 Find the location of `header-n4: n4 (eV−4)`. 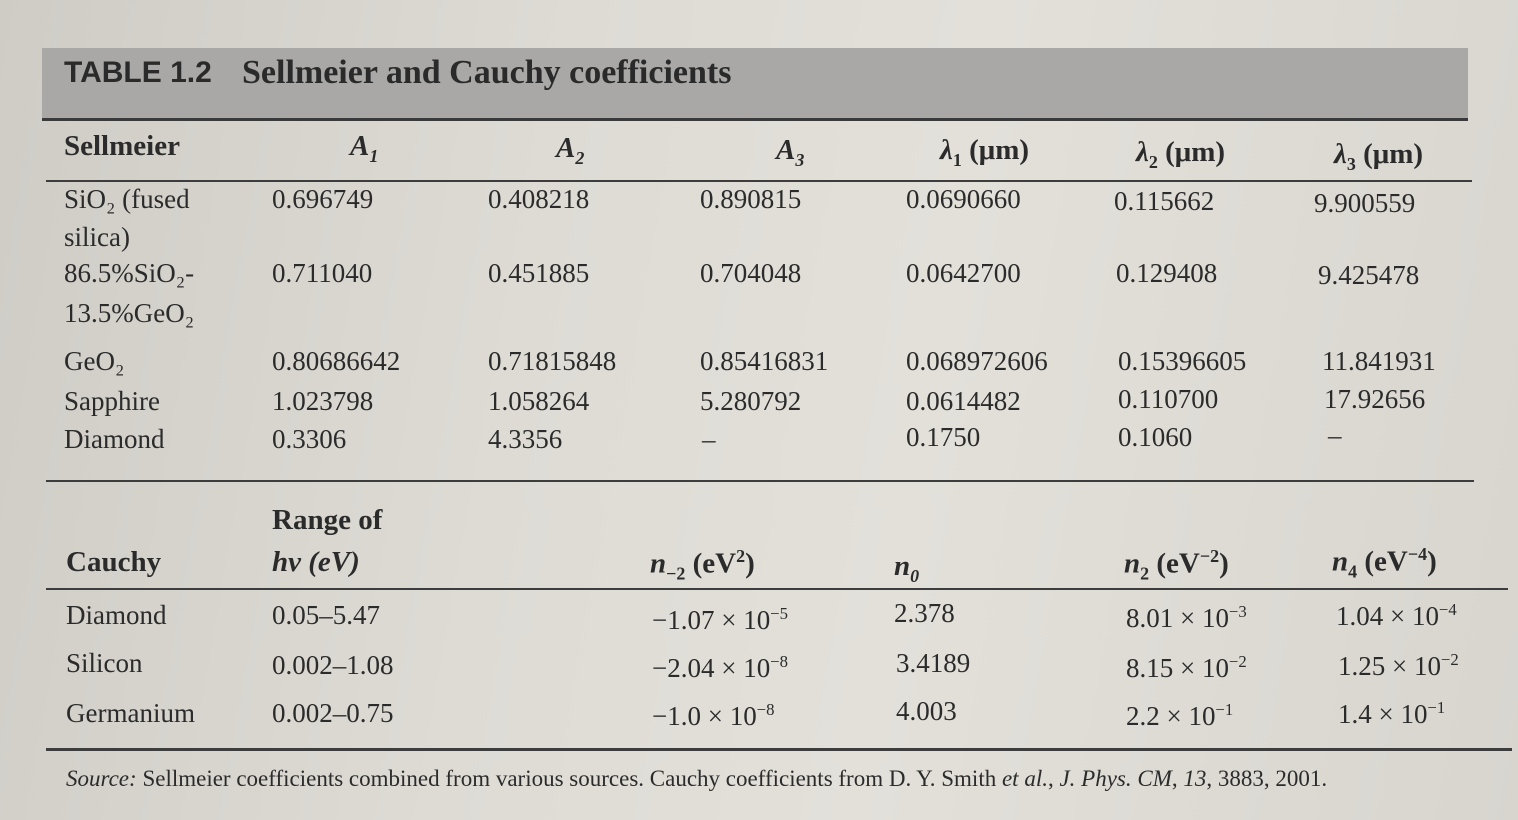

header-n4: n4 (eV−4) is located at coordinates (1384, 563).